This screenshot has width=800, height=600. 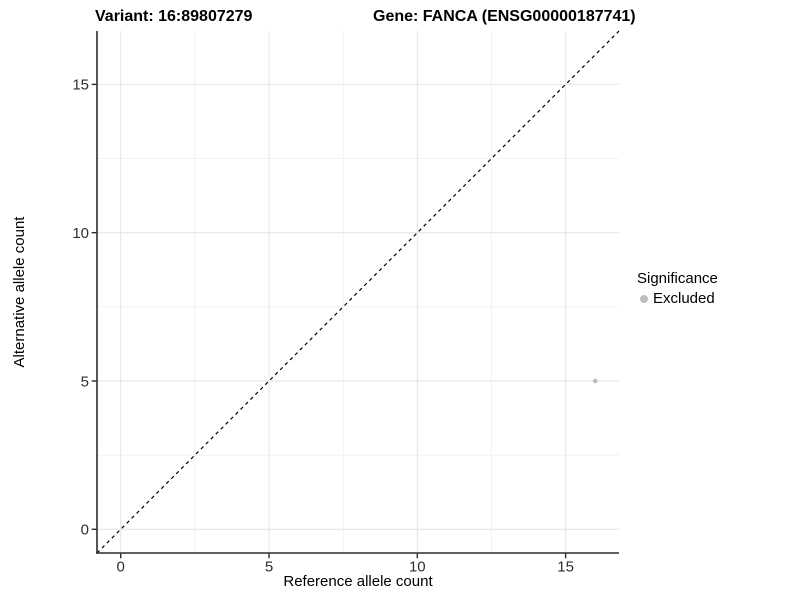 I want to click on legend-title: Significance, so click(x=677, y=278).